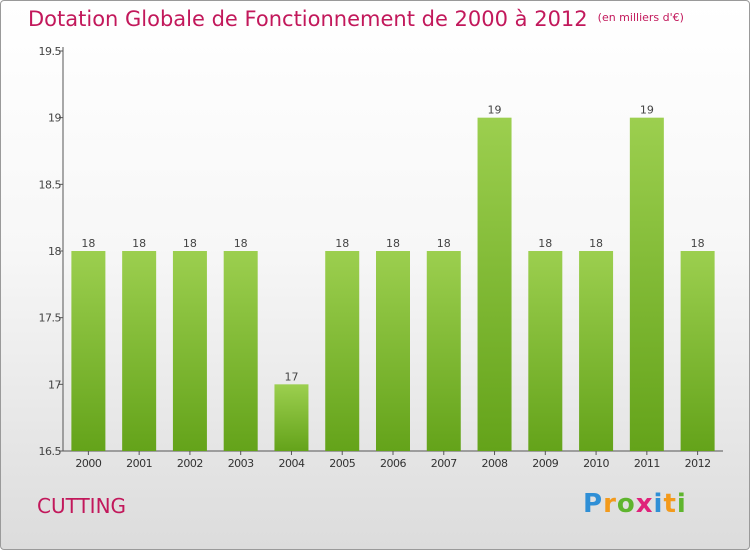 This screenshot has height=550, width=750. Describe the element at coordinates (647, 463) in the screenshot. I see `x-tick-label: 2011` at that location.